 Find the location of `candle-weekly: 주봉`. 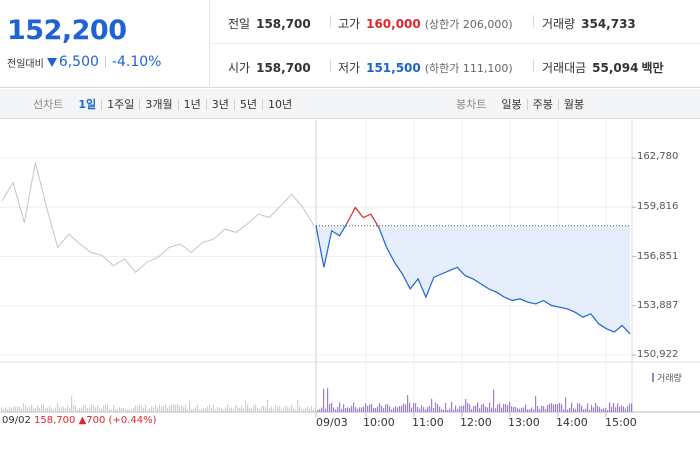

candle-weekly: 주봉 is located at coordinates (542, 104).